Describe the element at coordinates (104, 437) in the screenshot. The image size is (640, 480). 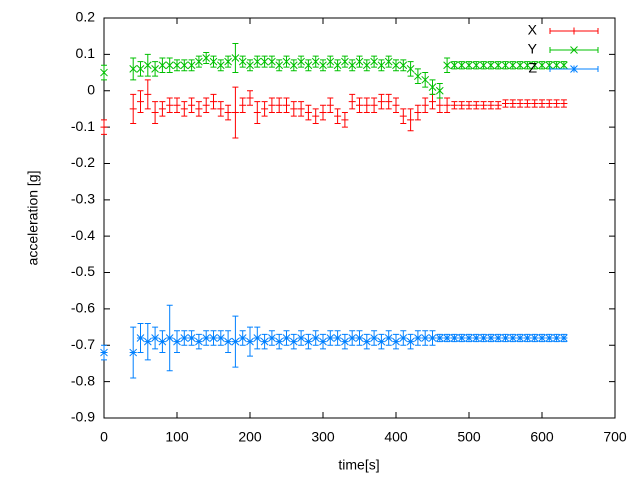
I see `x-tick-label: 0` at that location.